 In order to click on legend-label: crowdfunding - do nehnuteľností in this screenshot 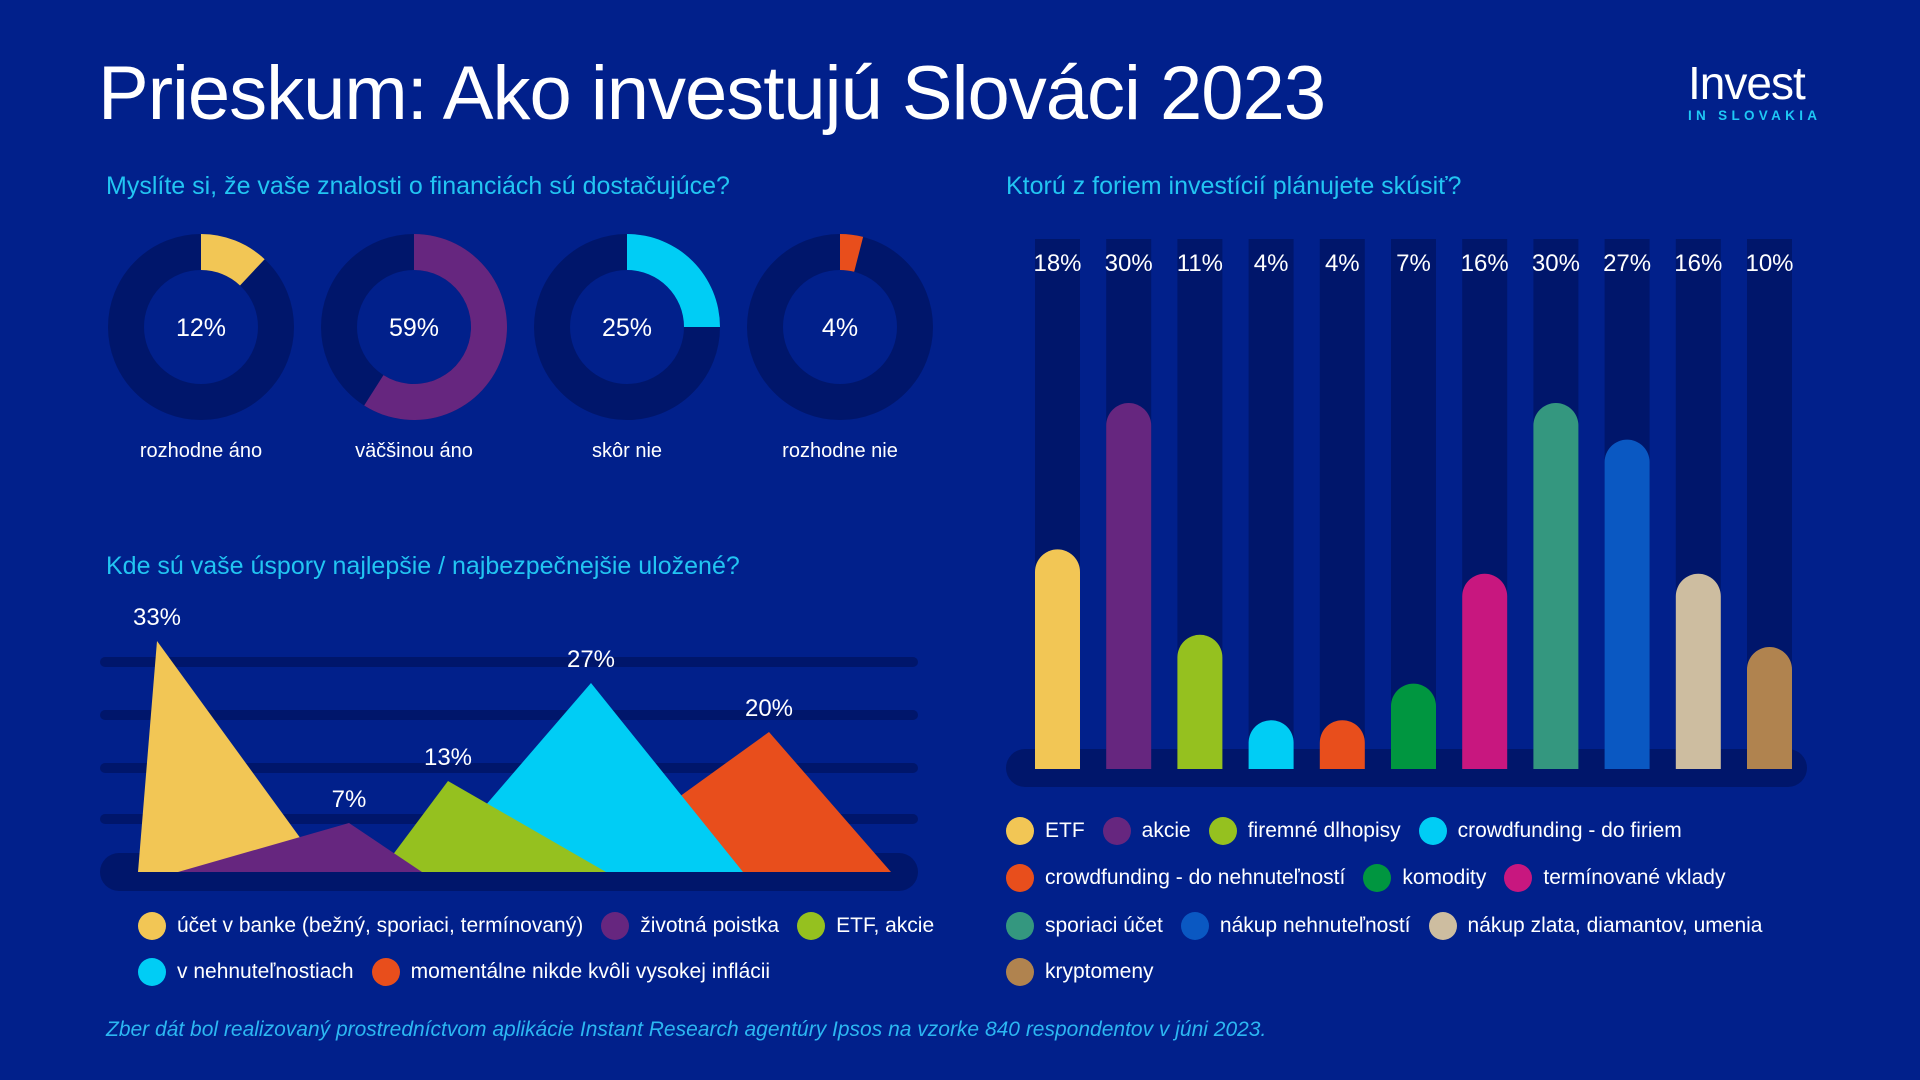, I will do `click(1195, 877)`.